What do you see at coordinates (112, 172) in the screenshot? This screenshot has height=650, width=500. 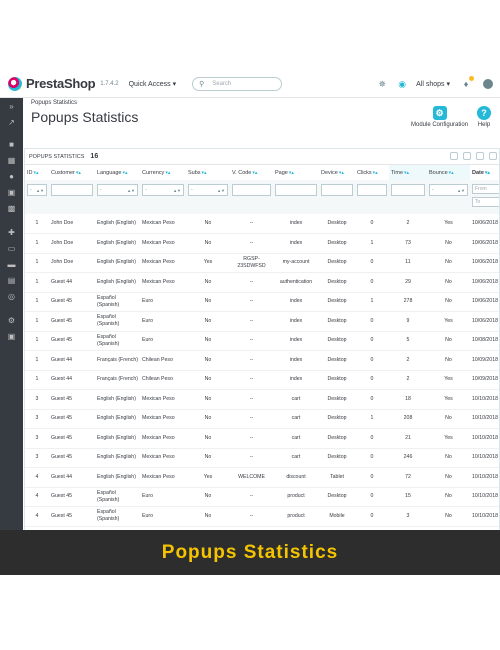 I see `column-header: Language▾▴` at bounding box center [112, 172].